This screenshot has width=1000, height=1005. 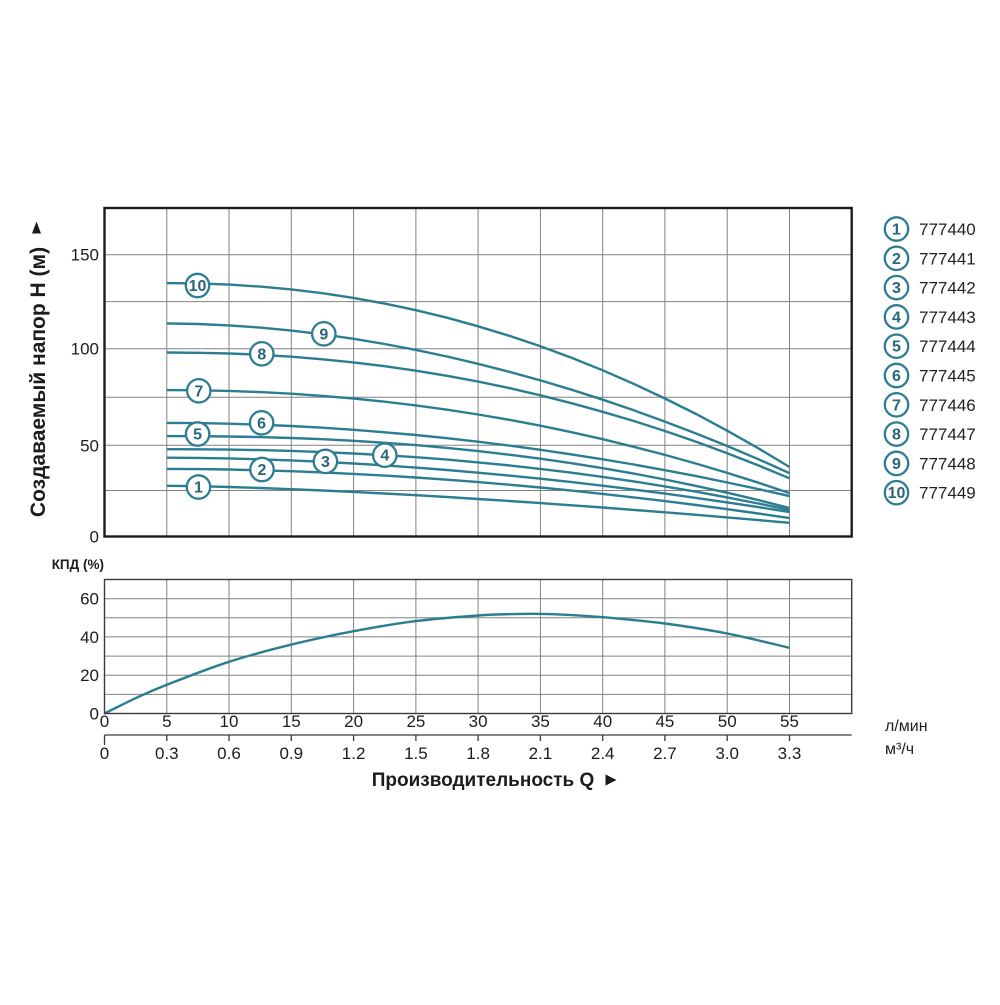 What do you see at coordinates (789, 721) in the screenshot?
I see `svg-text: 55` at bounding box center [789, 721].